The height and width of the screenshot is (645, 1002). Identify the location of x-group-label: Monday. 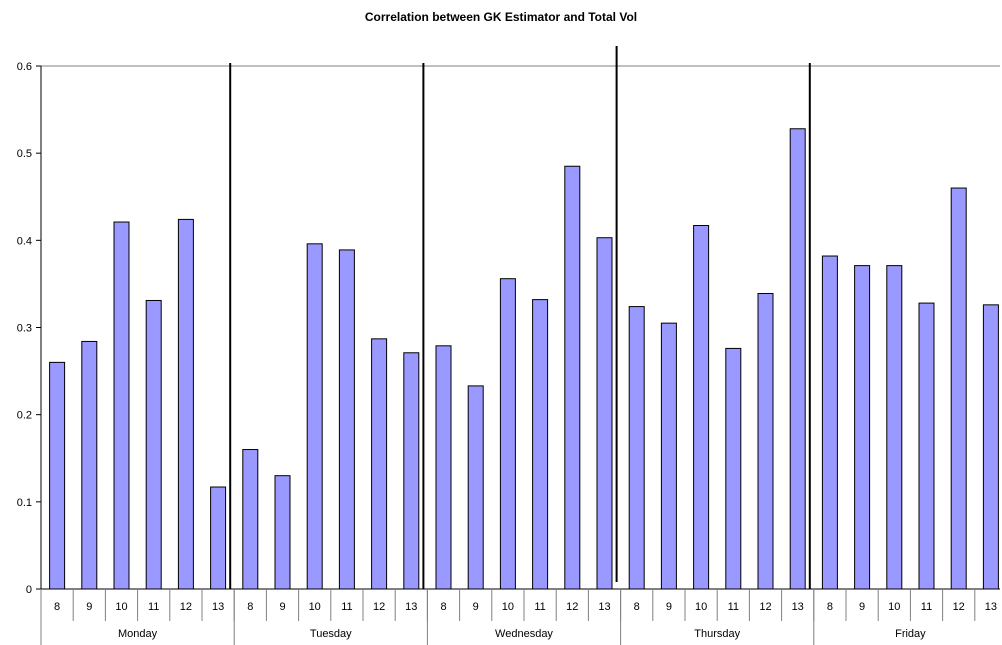
(138, 634).